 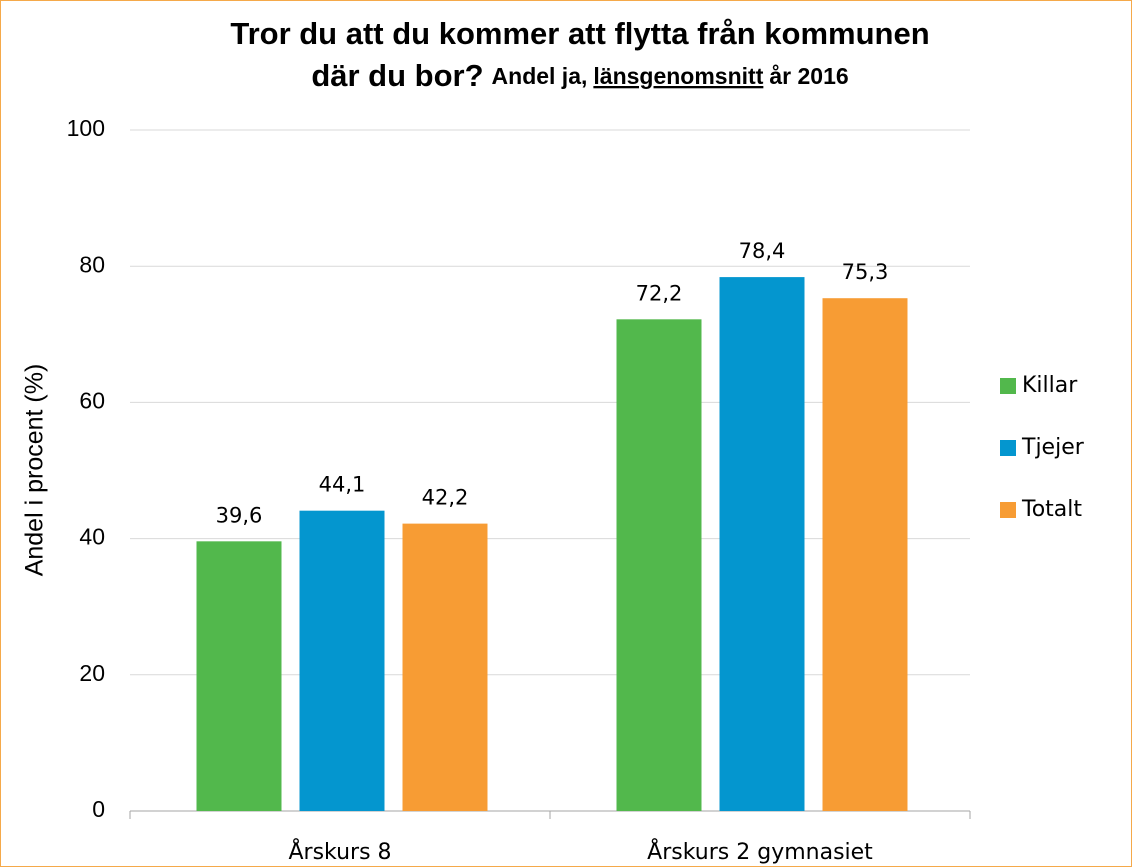 What do you see at coordinates (92, 400) in the screenshot?
I see `y-tick-label: 60` at bounding box center [92, 400].